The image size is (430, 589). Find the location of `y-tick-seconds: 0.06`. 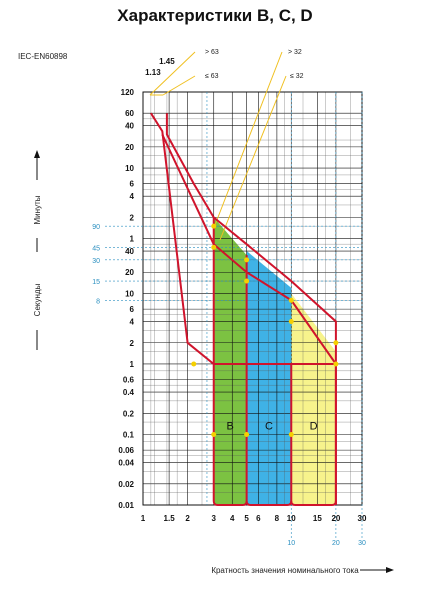

y-tick-seconds: 0.06 is located at coordinates (126, 450).